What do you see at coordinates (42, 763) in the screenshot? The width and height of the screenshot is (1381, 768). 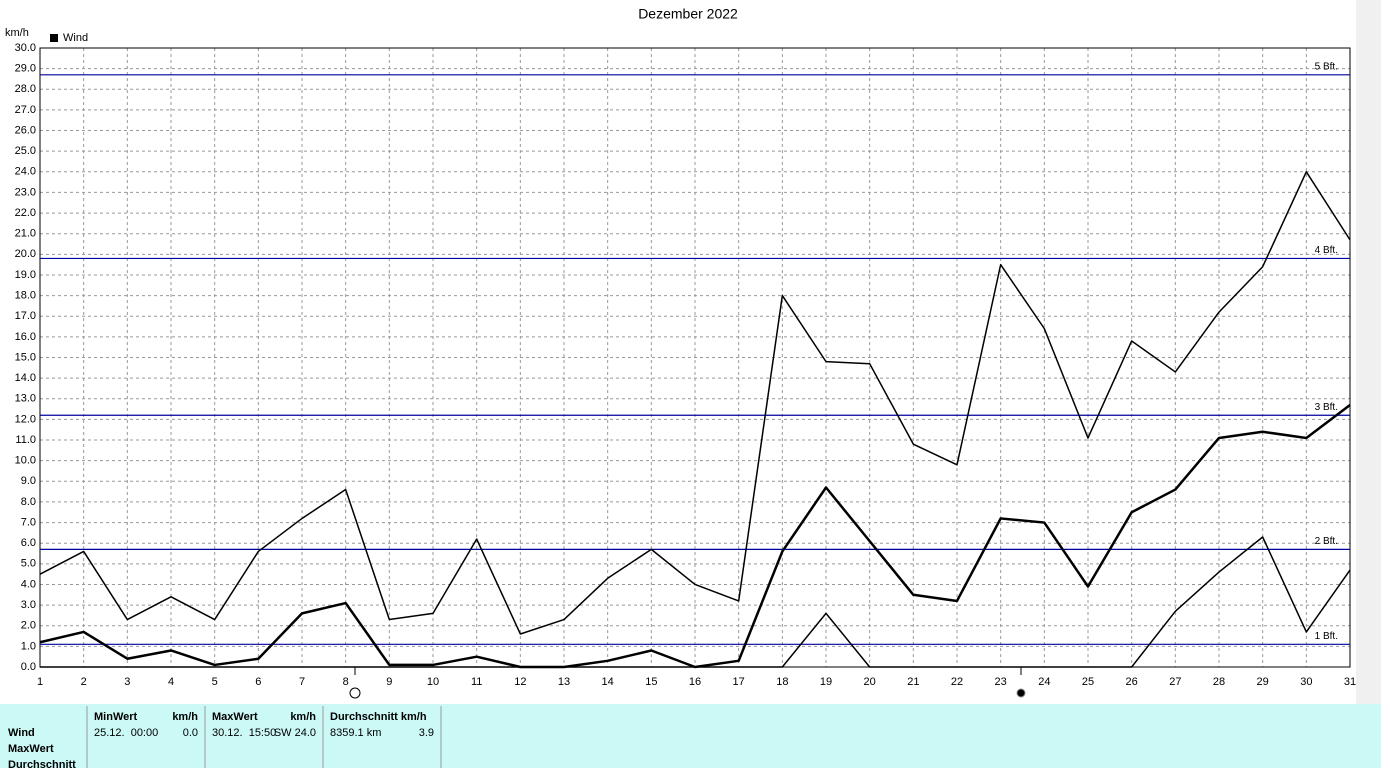 I see `row-label: Durchschnitt` at bounding box center [42, 763].